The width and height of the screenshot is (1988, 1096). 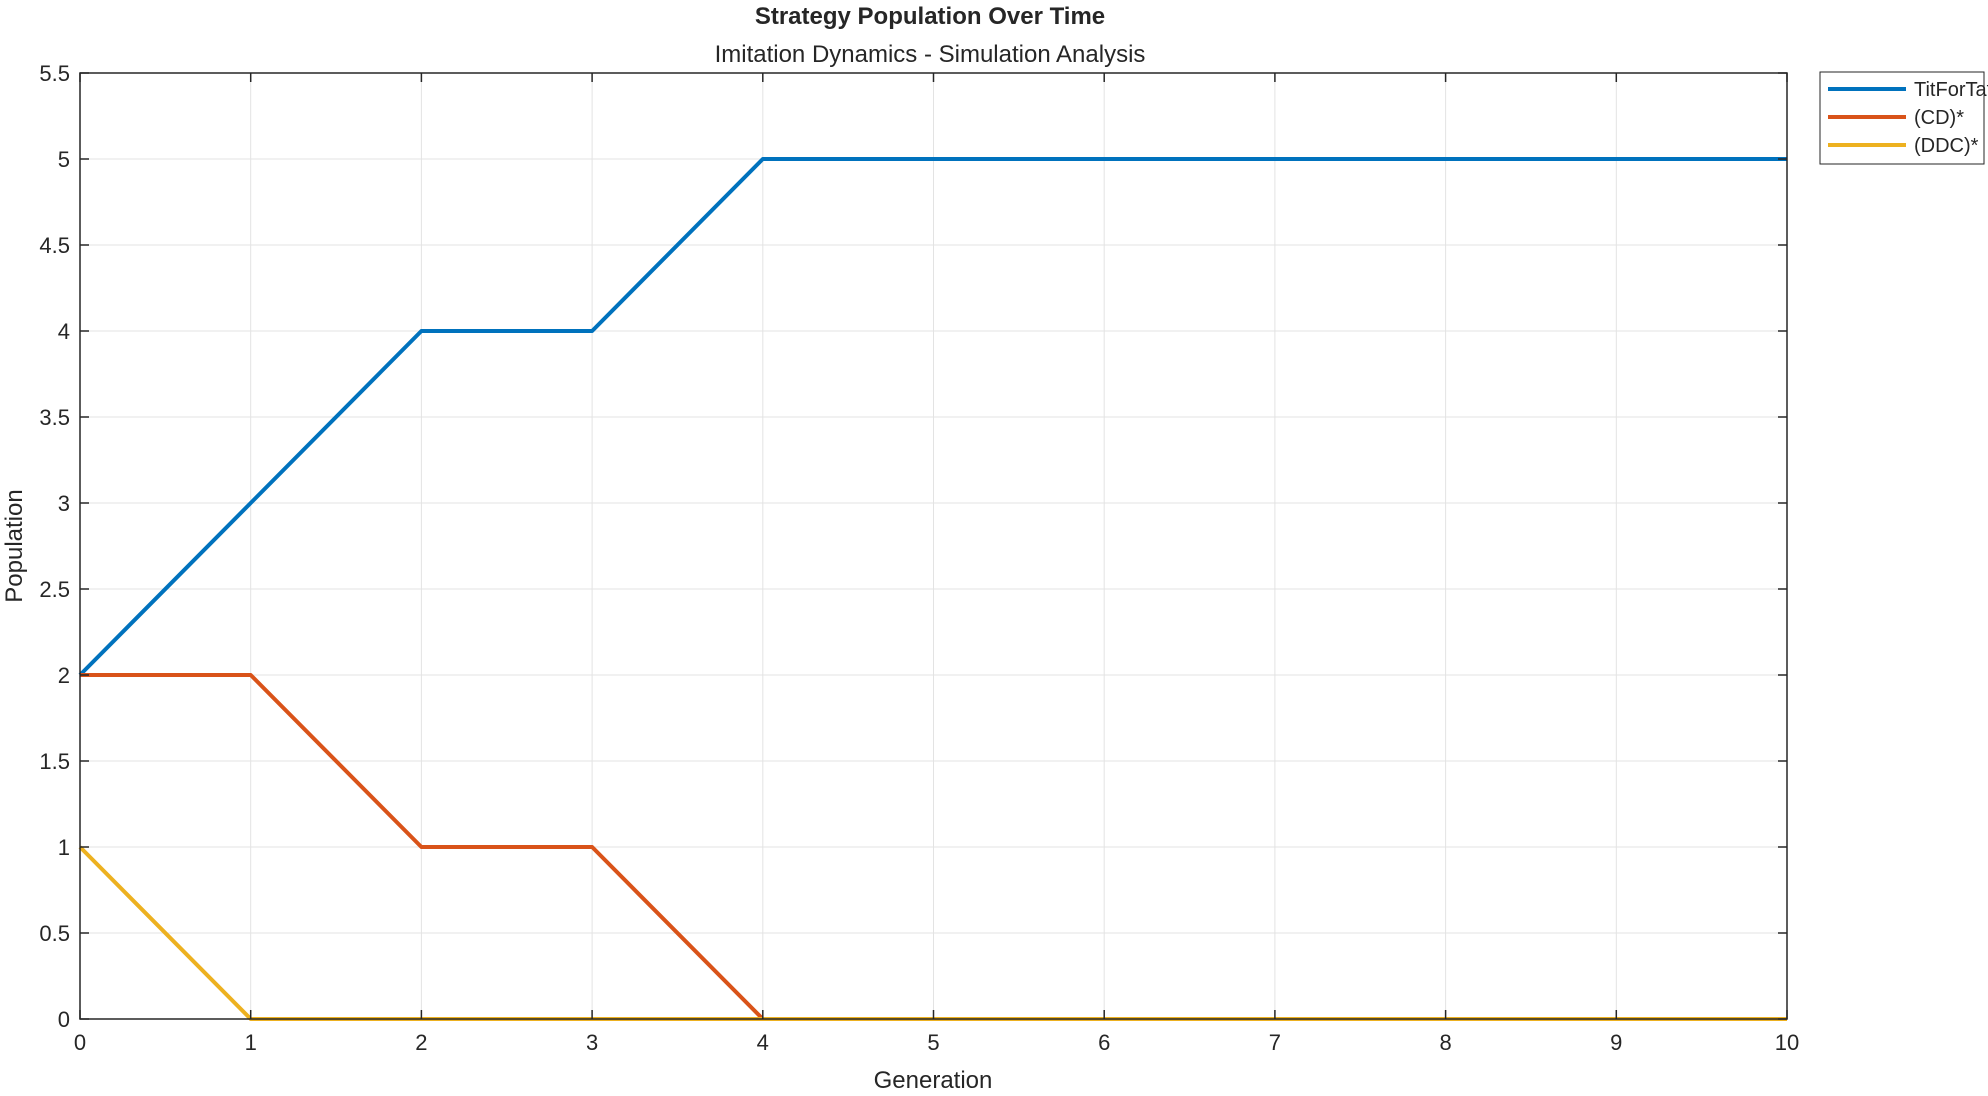 I want to click on legend-label-cd: (CD)*, so click(x=1939, y=118).